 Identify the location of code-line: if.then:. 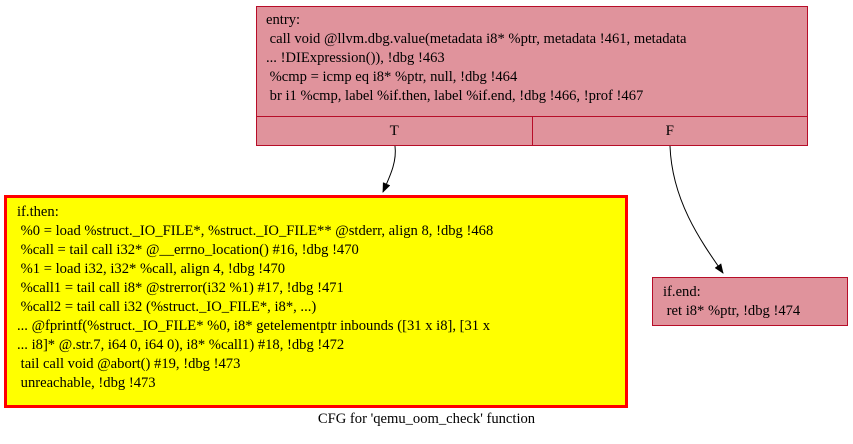
(38, 212).